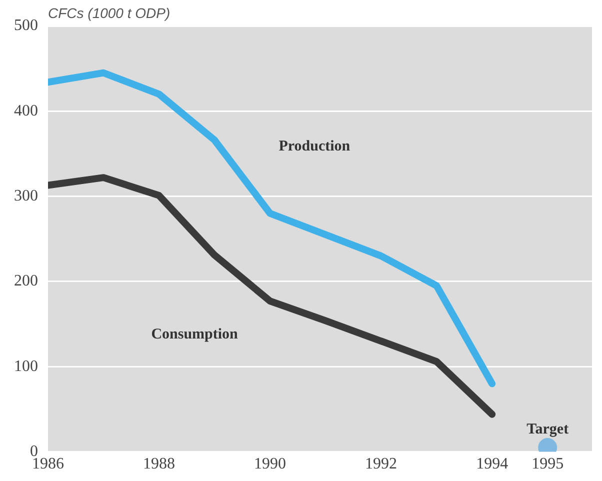 The image size is (602, 481). Describe the element at coordinates (26, 111) in the screenshot. I see `y-tick-label: 400` at that location.